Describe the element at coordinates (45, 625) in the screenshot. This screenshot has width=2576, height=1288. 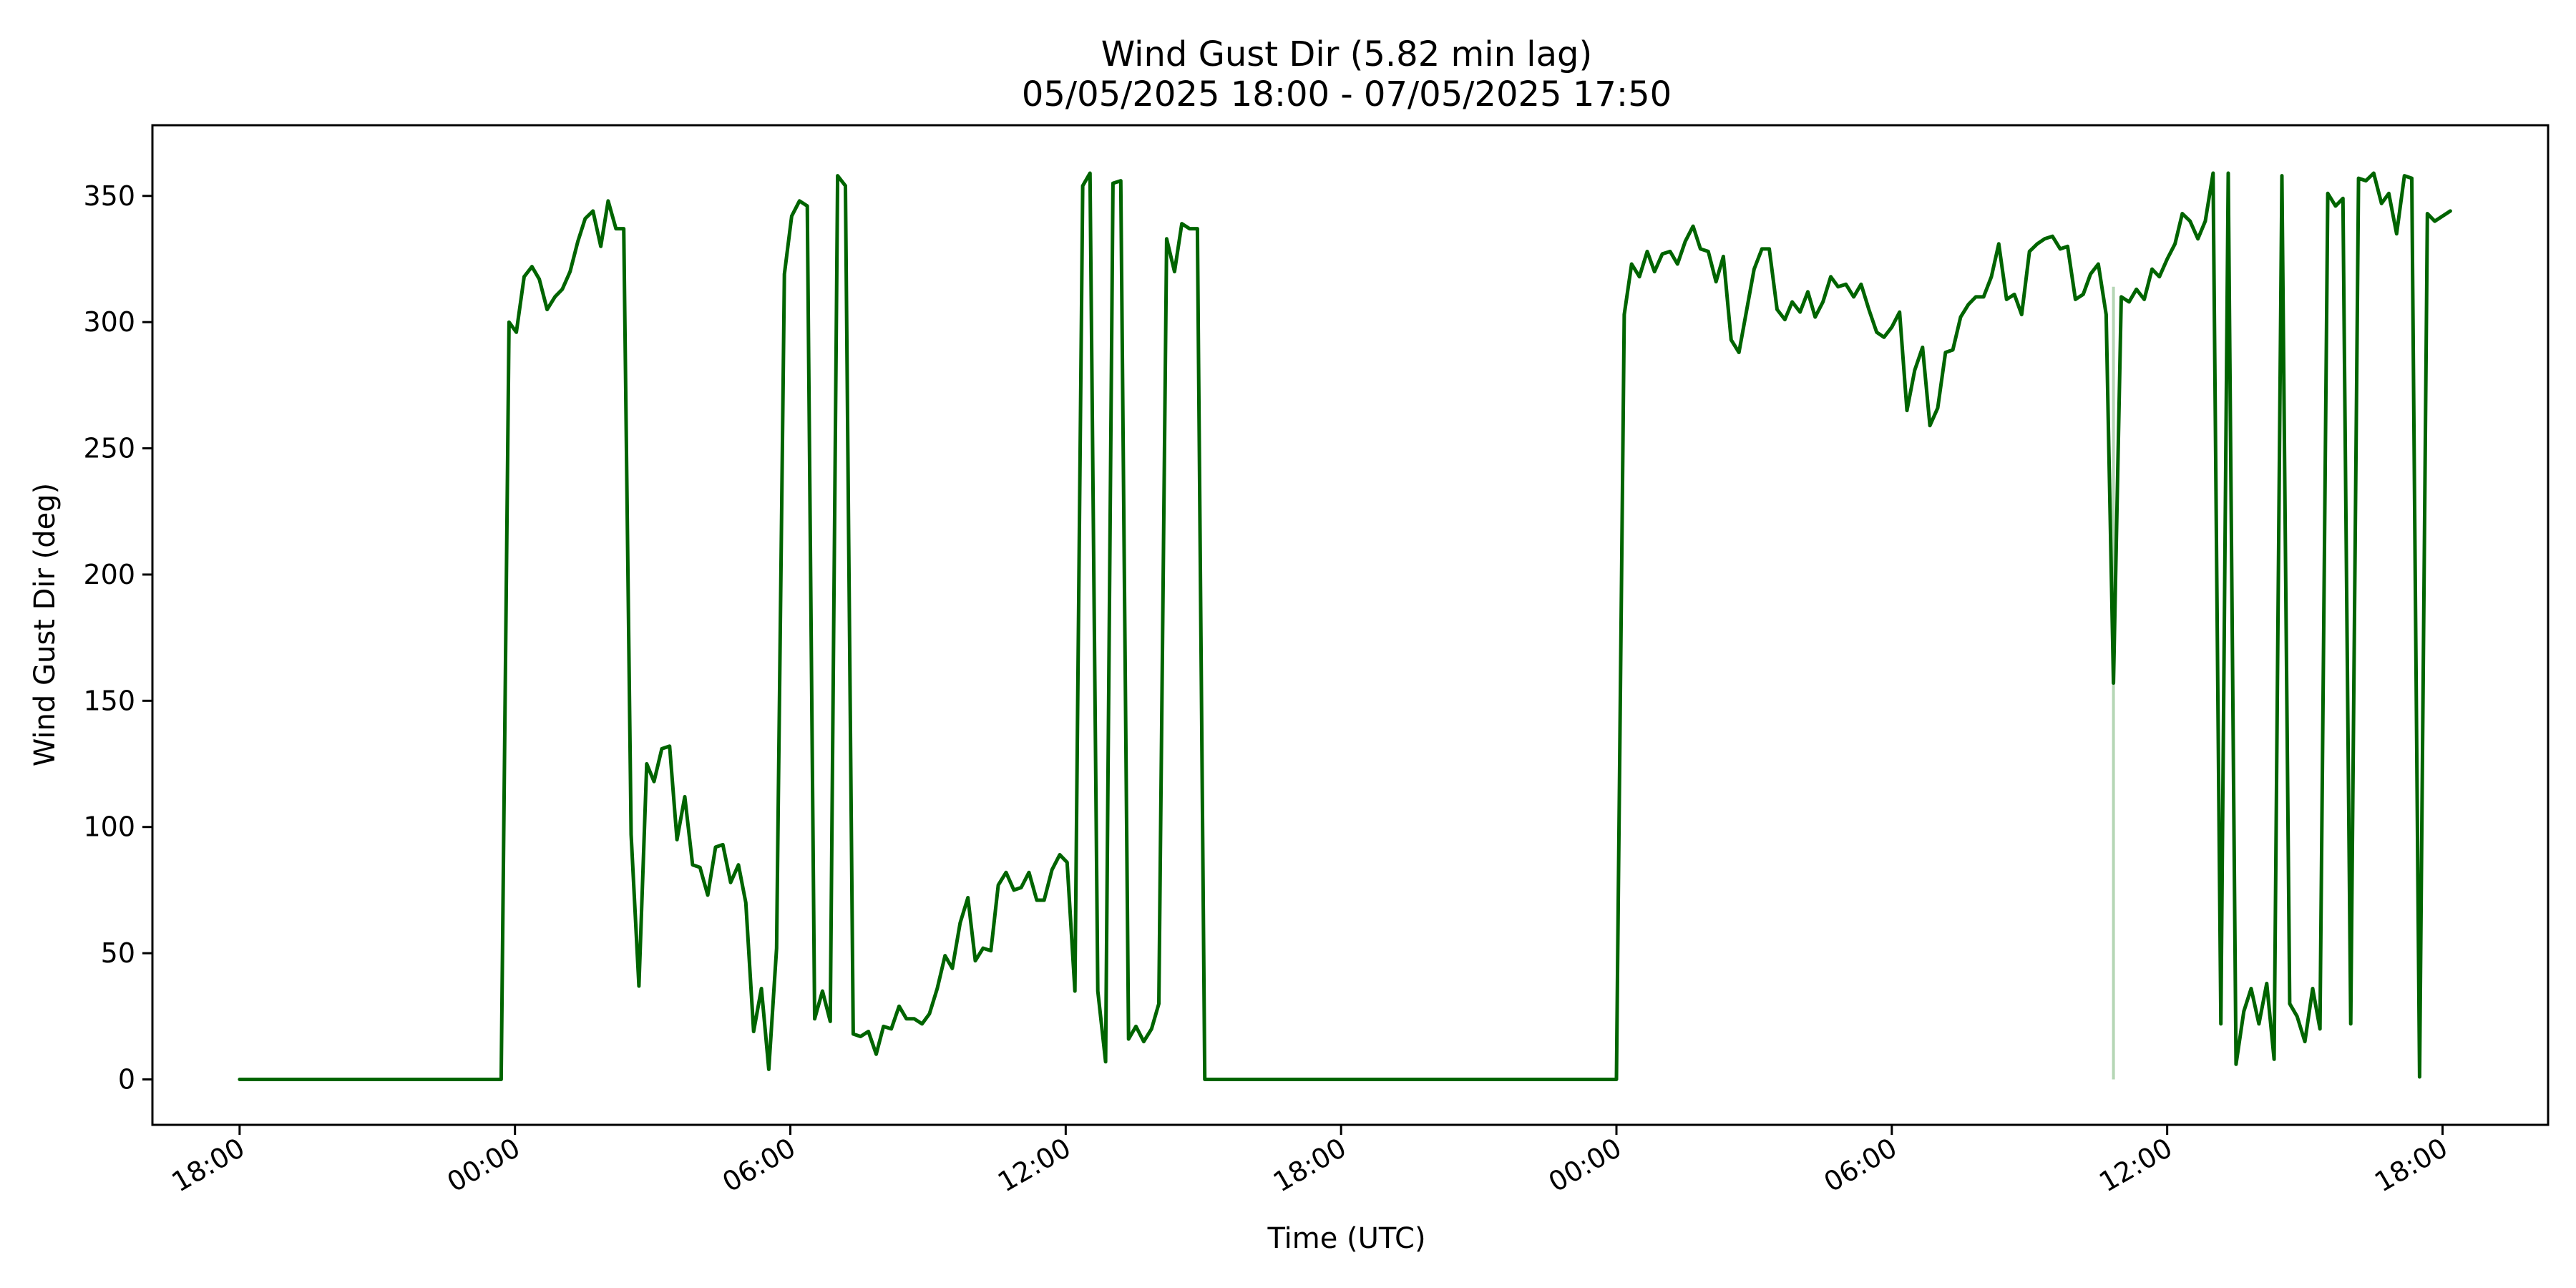
I see `y-axis-label: Wind Gust Dir (deg)` at that location.